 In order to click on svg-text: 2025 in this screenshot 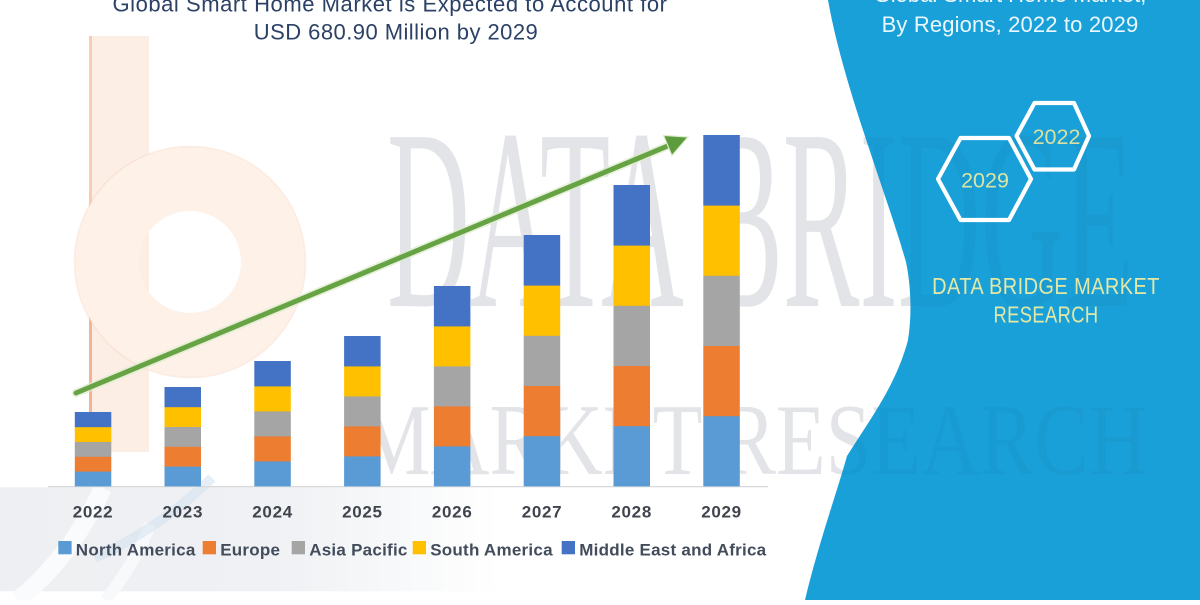, I will do `click(362, 512)`.